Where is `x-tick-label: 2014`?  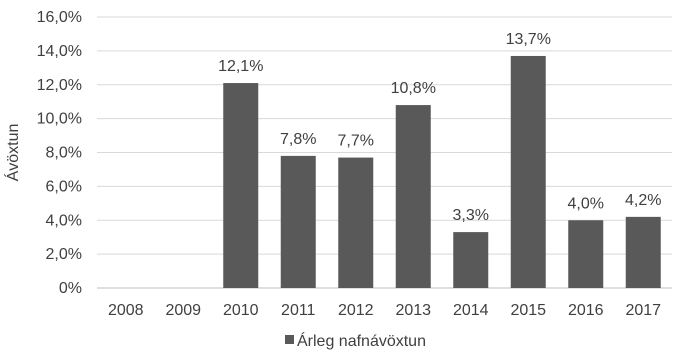
x-tick-label: 2014 is located at coordinates (471, 310).